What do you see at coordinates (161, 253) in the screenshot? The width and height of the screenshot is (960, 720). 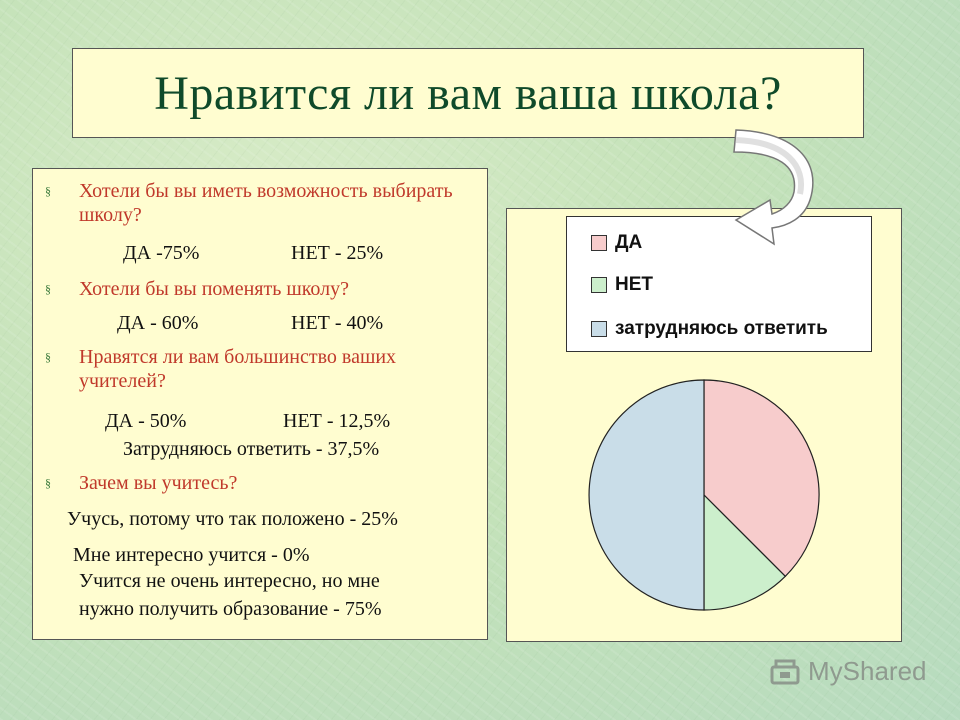 I see `q1-yes: ДА -75%` at bounding box center [161, 253].